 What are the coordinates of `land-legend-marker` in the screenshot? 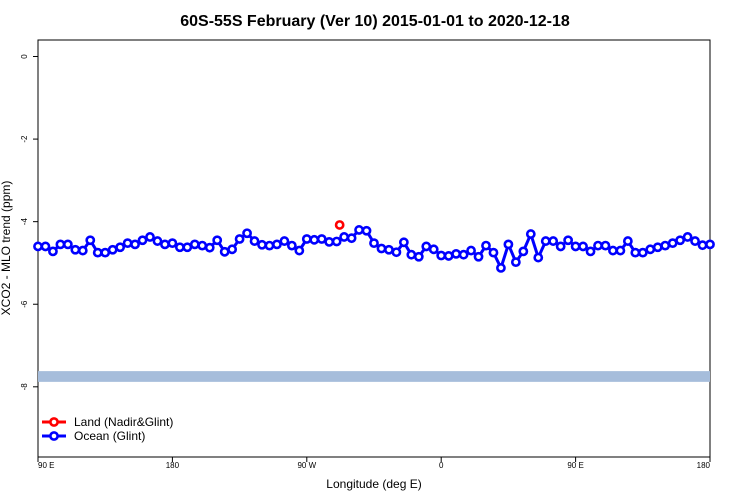 It's located at (54, 422).